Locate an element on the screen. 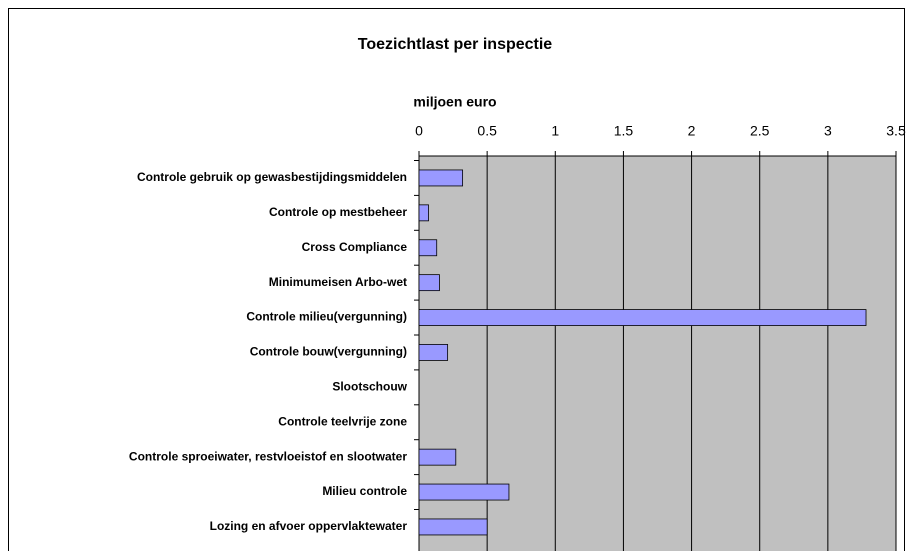 The height and width of the screenshot is (551, 912). y-tick-label: Milieu controle is located at coordinates (364, 491).